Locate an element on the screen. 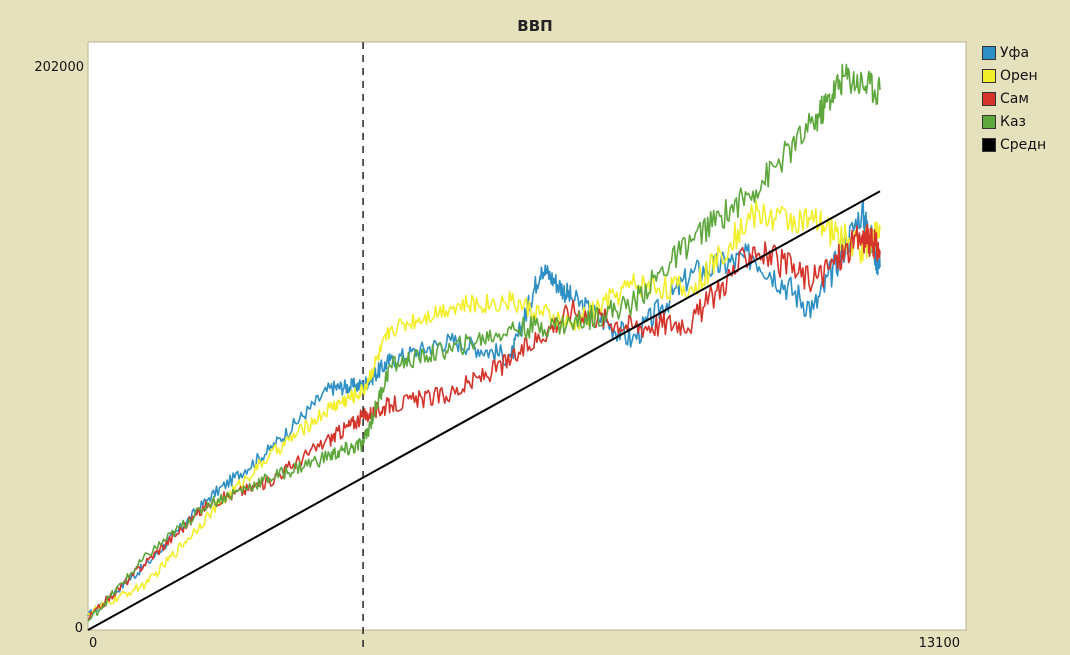 The image size is (1070, 655). legend-item: Уфа is located at coordinates (1014, 52).